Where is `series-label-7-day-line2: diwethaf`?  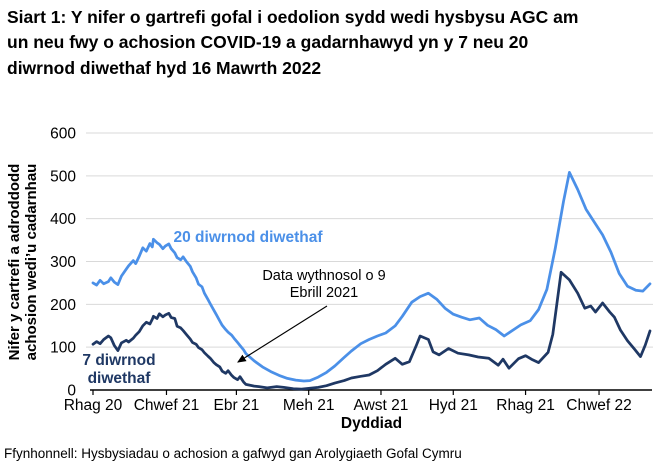
series-label-7-day-line2: diwethaf is located at coordinates (120, 378).